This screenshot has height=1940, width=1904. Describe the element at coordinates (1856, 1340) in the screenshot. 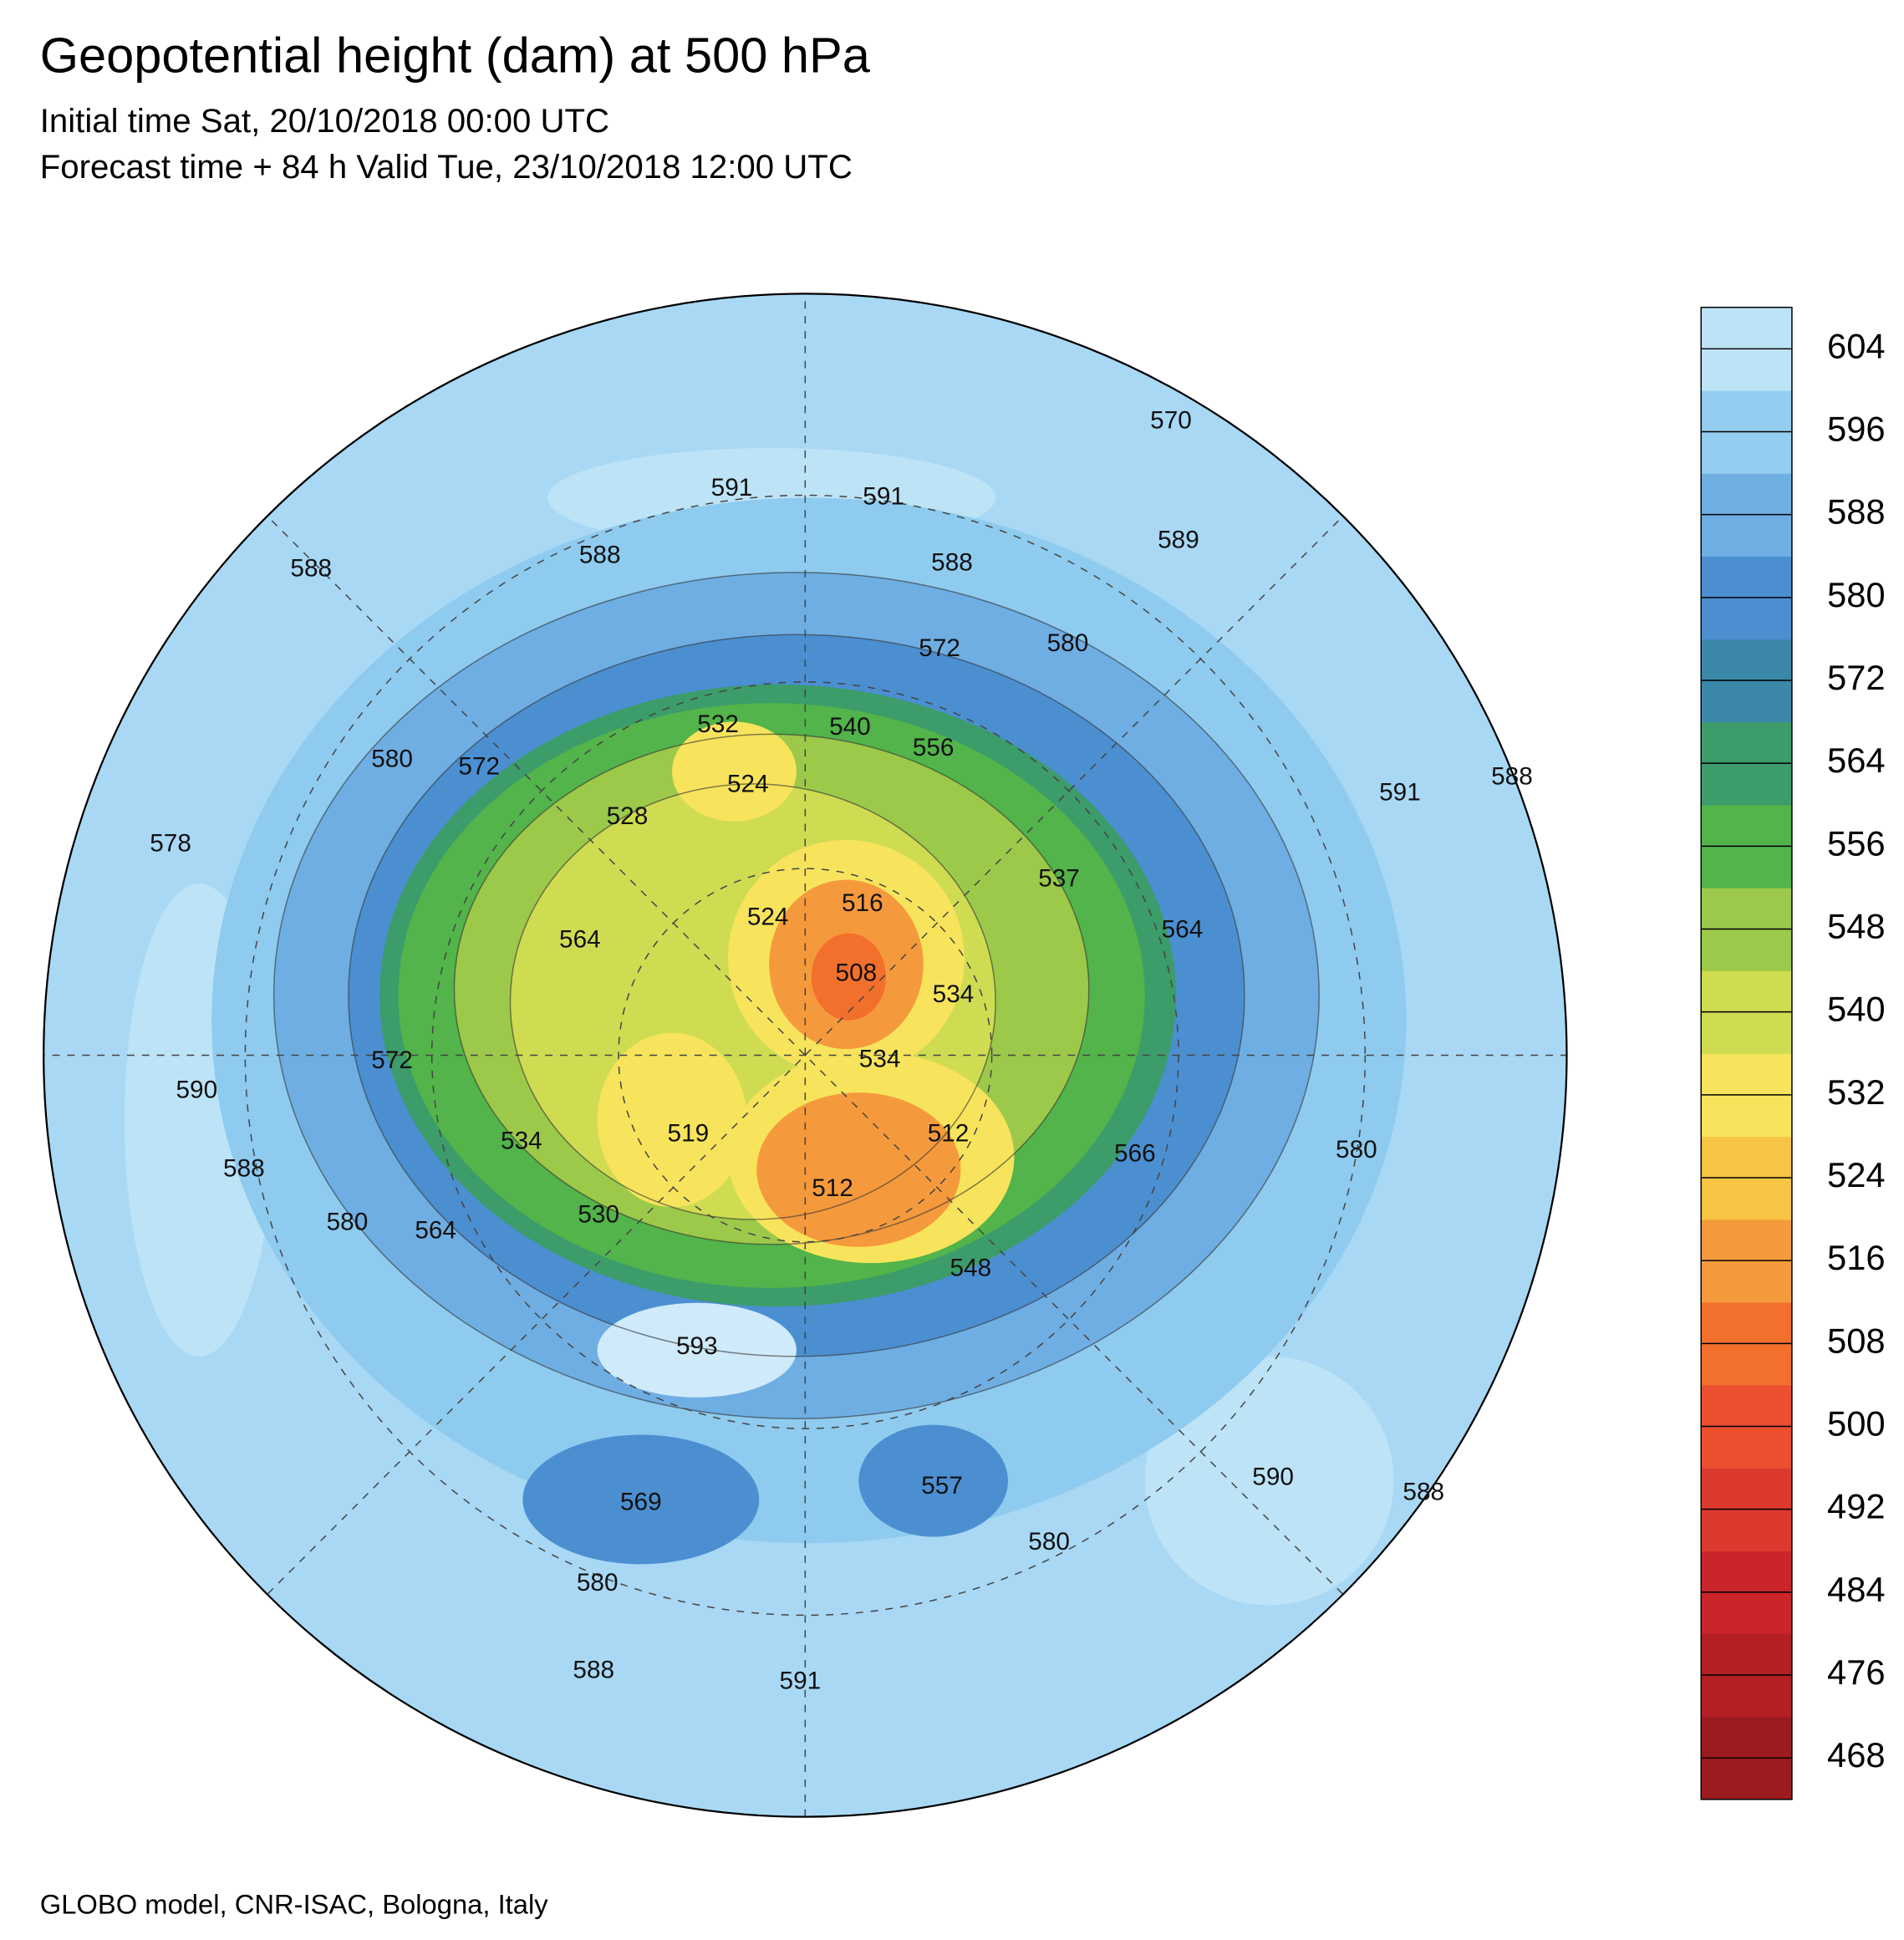

I see `colorbar-label: 508` at that location.